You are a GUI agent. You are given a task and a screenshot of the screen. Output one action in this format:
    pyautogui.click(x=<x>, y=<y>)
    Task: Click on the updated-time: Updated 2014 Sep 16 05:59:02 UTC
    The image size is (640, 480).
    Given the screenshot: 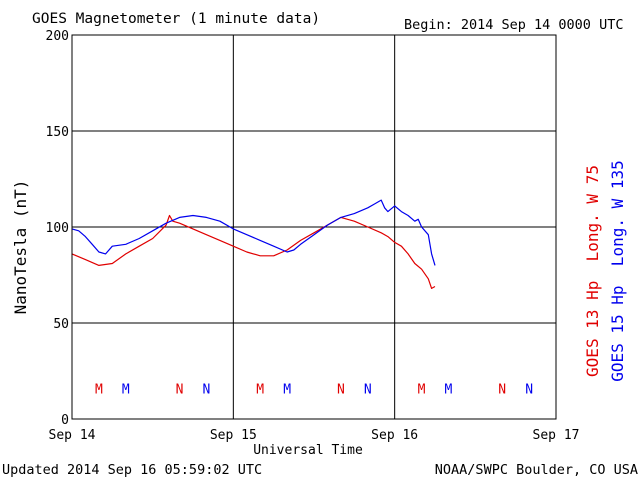 What is the action you would take?
    pyautogui.click(x=132, y=470)
    